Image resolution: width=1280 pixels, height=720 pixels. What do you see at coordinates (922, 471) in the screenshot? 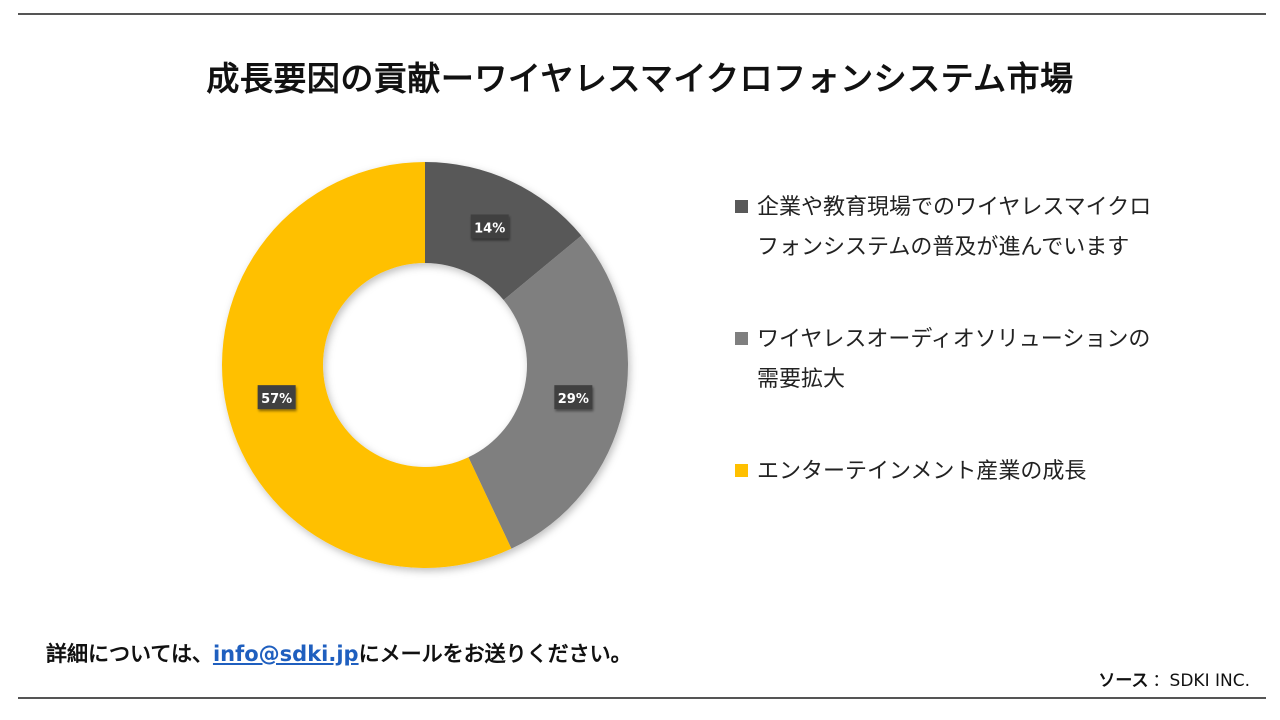
I see `legend-label: エンターテインメント産業の成長` at bounding box center [922, 471].